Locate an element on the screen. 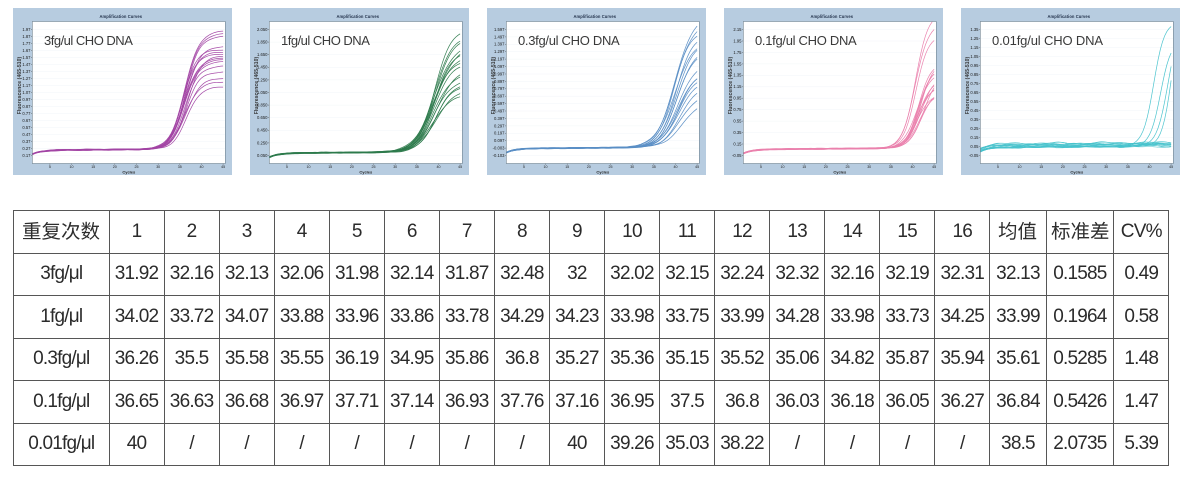 This screenshot has height=478, width=1193. svg-text: 0.47 is located at coordinates (26, 134).